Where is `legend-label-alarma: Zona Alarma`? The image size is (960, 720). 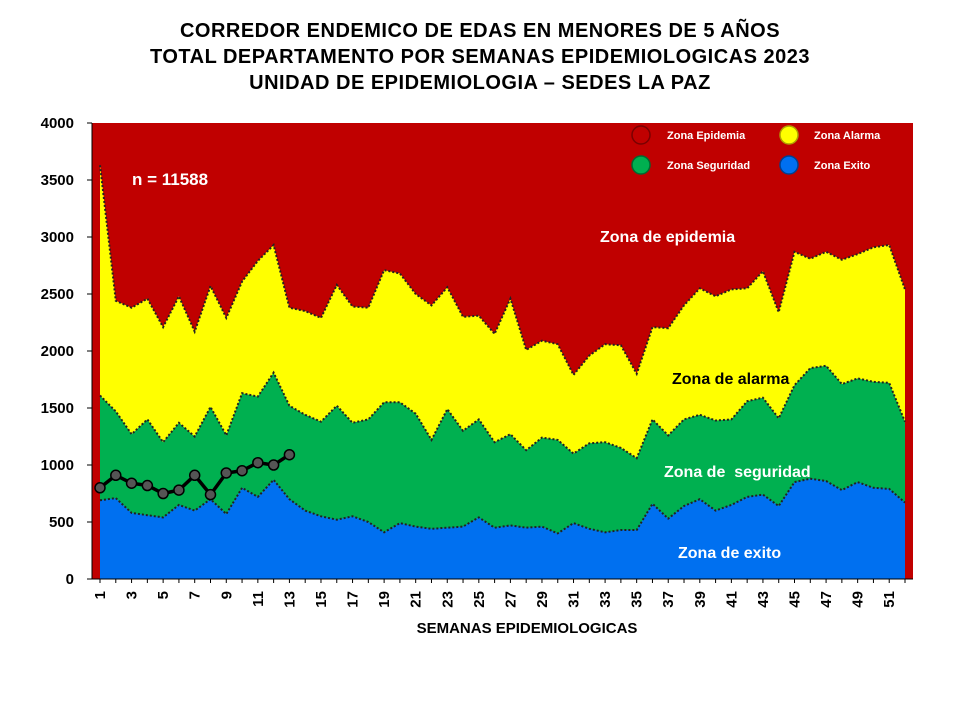 legend-label-alarma: Zona Alarma is located at coordinates (847, 136).